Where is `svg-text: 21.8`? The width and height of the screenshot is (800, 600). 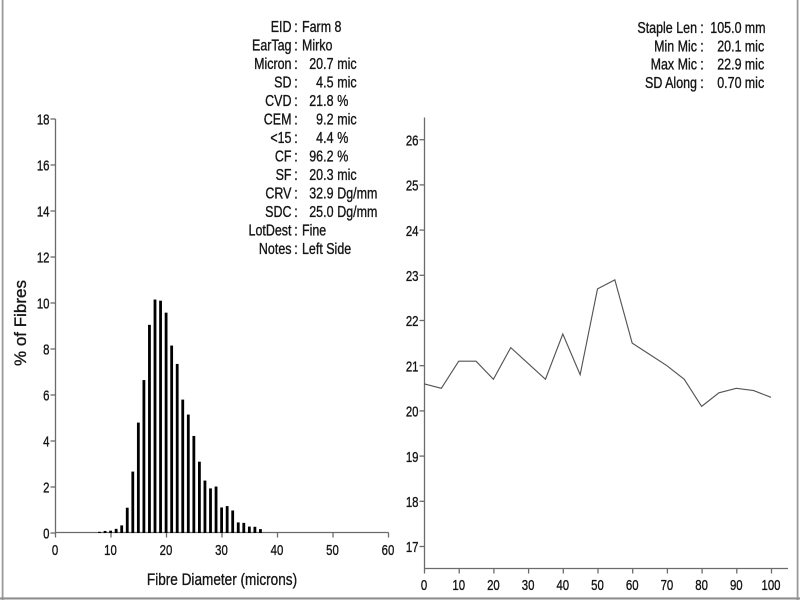 svg-text: 21.8 is located at coordinates (321, 102).